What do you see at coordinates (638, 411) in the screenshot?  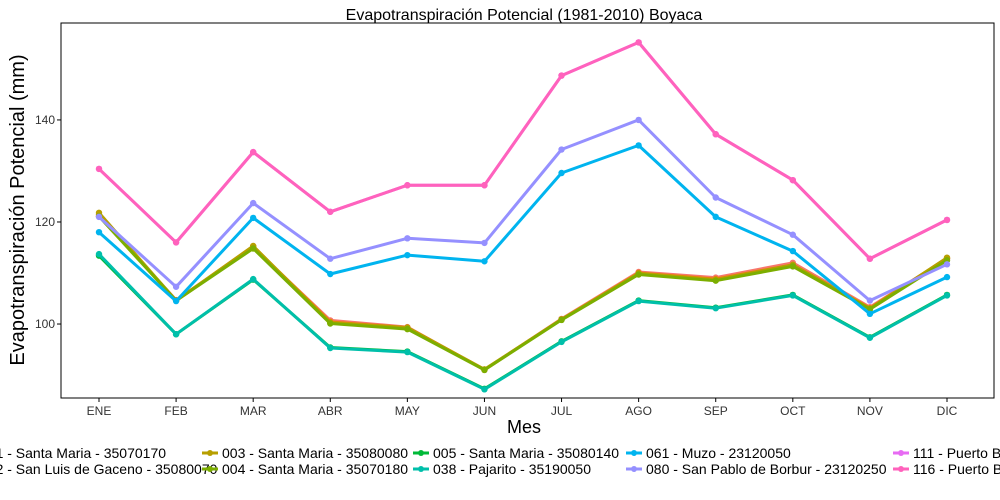 I see `x-tick-label: AGO` at bounding box center [638, 411].